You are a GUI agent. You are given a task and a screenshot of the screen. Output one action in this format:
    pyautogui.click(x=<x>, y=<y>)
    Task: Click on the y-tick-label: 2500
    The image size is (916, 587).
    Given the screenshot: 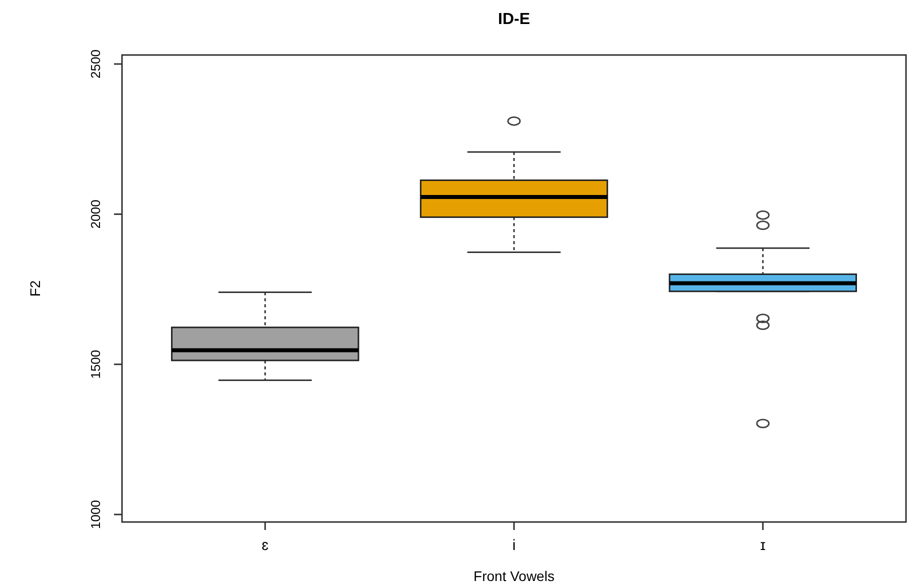 What is the action you would take?
    pyautogui.click(x=95, y=64)
    